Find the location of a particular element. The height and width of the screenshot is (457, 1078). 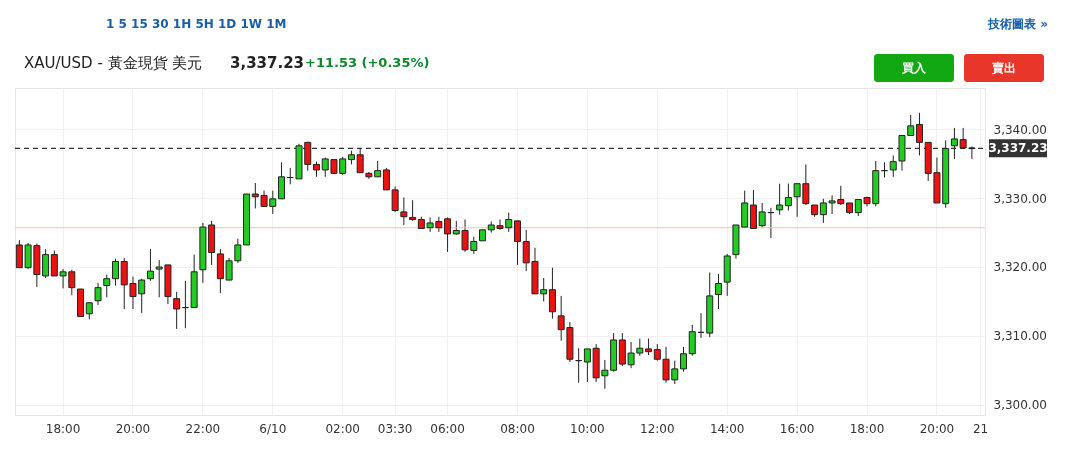

chart-title: XAU/USD - 黃金現貨 美元 is located at coordinates (113, 63).